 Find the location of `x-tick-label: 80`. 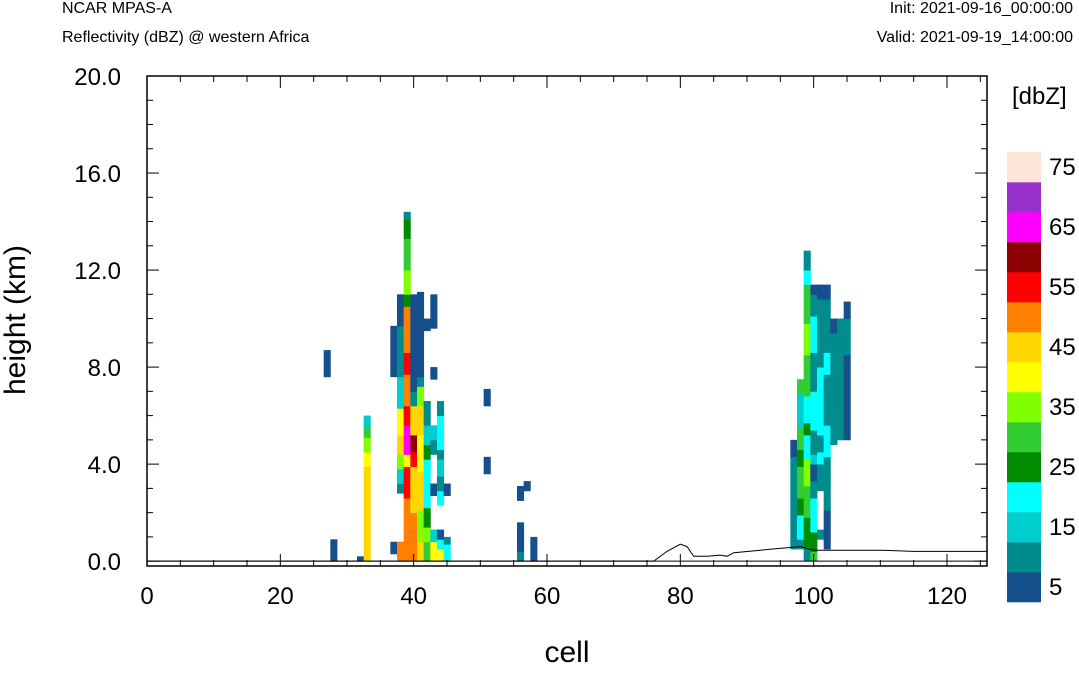

x-tick-label: 80 is located at coordinates (680, 596).